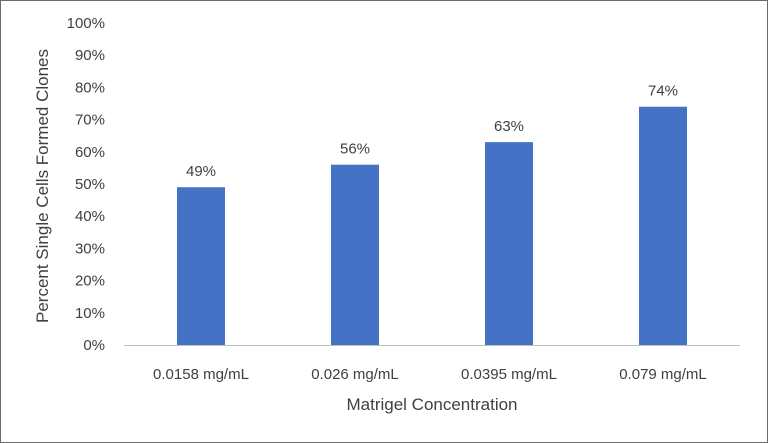 Image resolution: width=768 pixels, height=443 pixels. Describe the element at coordinates (90, 55) in the screenshot. I see `y-tick-label: 90%` at that location.